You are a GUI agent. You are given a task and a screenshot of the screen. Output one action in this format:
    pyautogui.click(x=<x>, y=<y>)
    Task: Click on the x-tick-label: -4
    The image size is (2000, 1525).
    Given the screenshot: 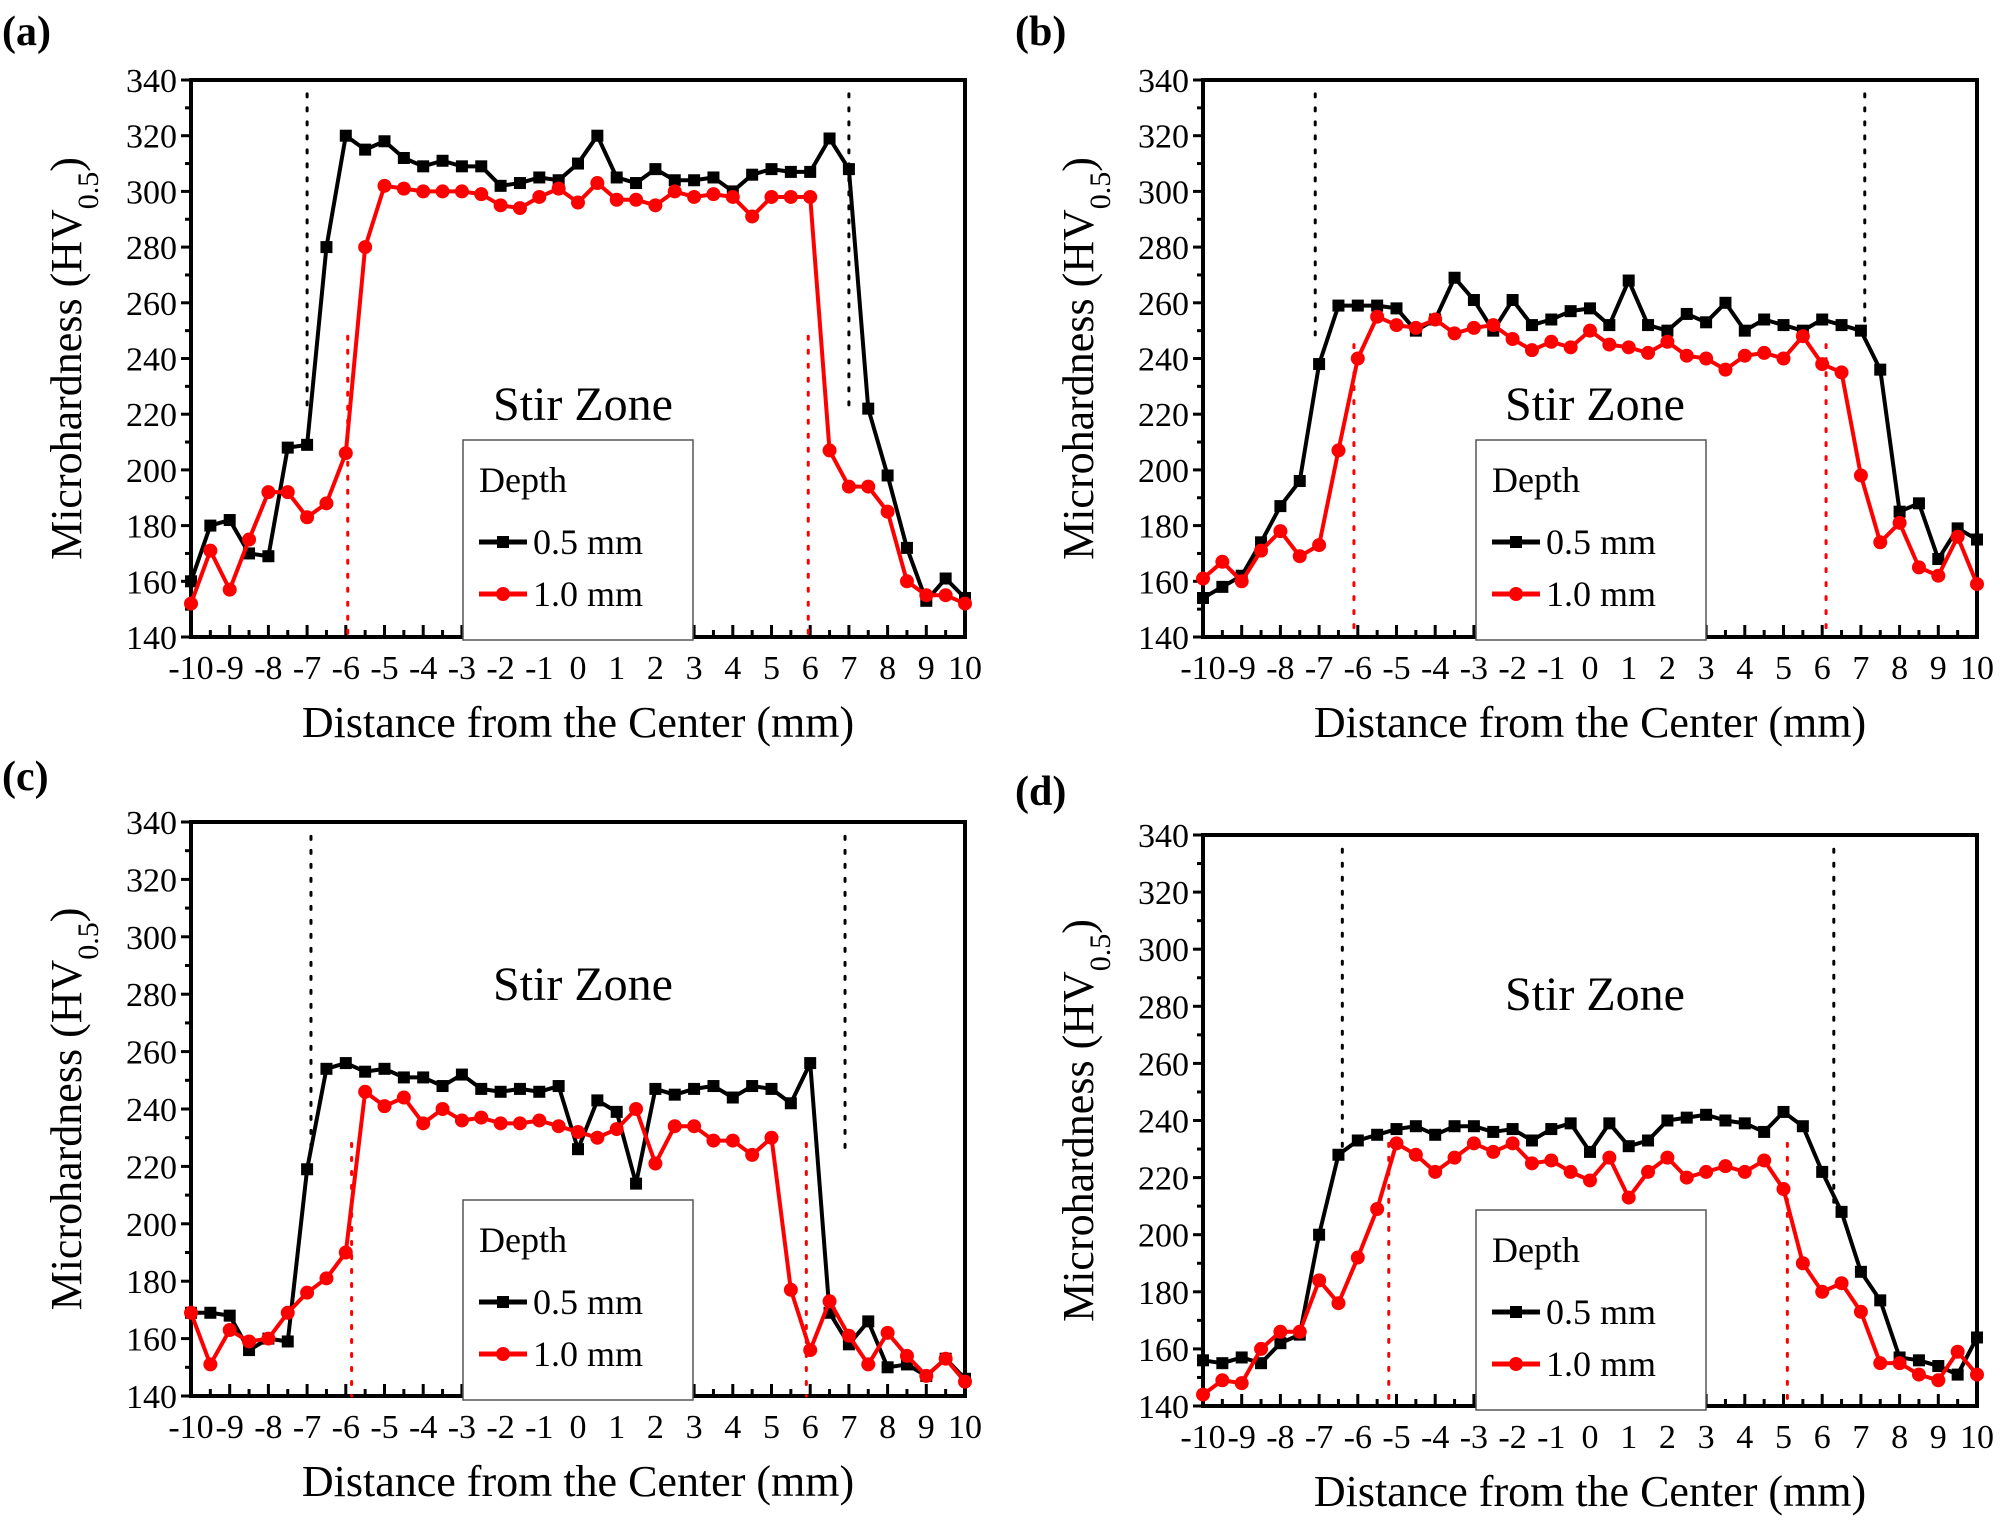 What is the action you would take?
    pyautogui.click(x=423, y=1427)
    